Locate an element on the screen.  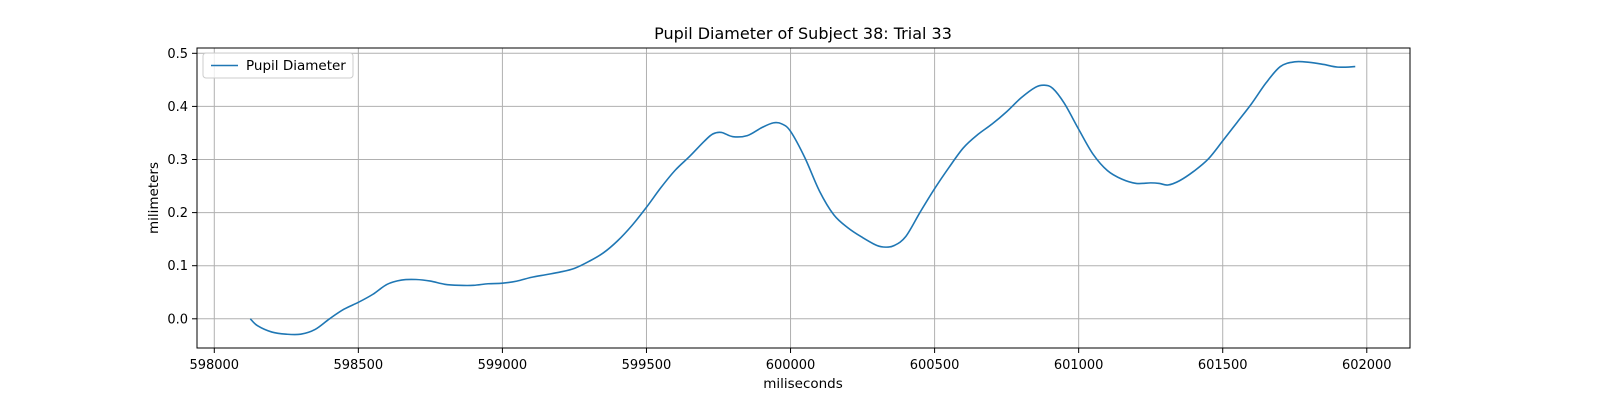
x-tick-label: 598000 is located at coordinates (214, 365).